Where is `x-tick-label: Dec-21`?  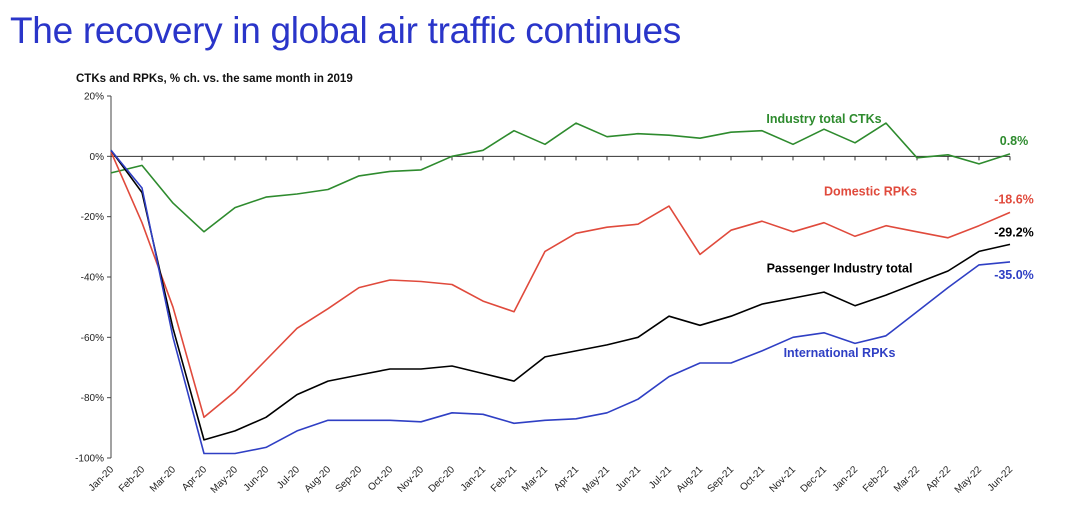 x-tick-label: Dec-21 is located at coordinates (814, 479).